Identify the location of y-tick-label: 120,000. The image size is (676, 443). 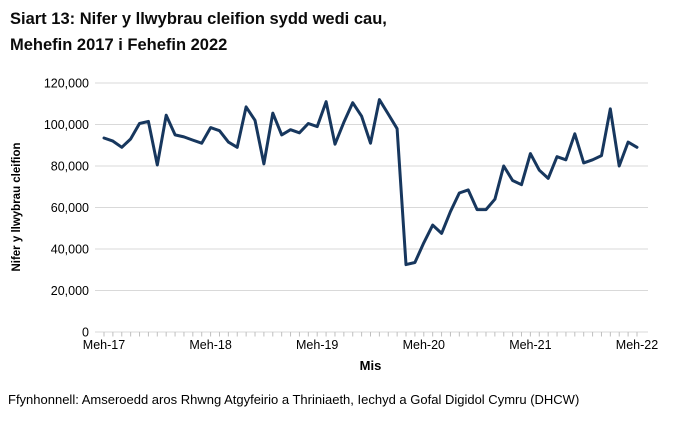
(66, 84).